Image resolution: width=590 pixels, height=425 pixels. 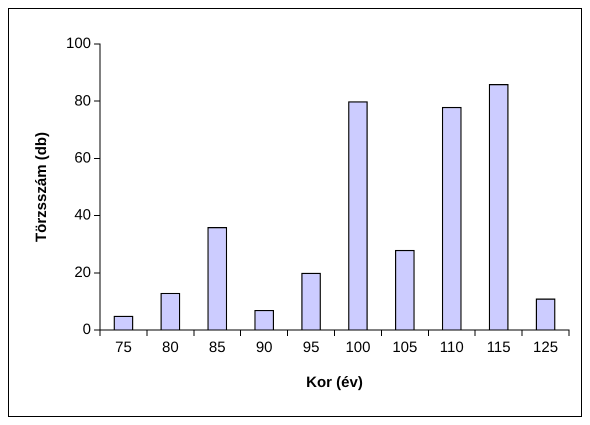 What do you see at coordinates (83, 158) in the screenshot?
I see `y-tick-label: 60` at bounding box center [83, 158].